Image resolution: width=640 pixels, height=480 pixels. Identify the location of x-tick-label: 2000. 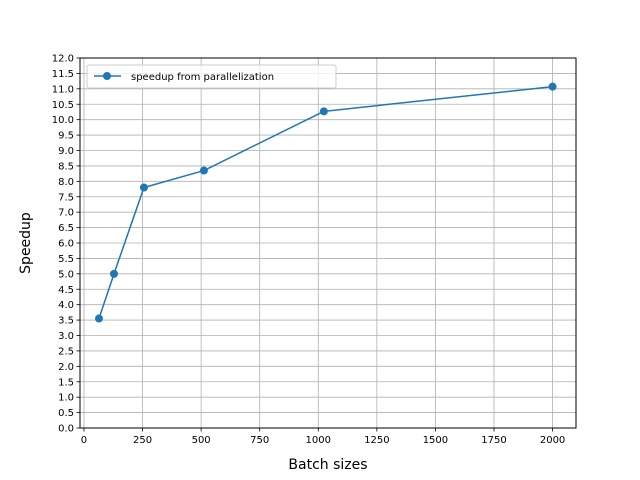
(552, 440).